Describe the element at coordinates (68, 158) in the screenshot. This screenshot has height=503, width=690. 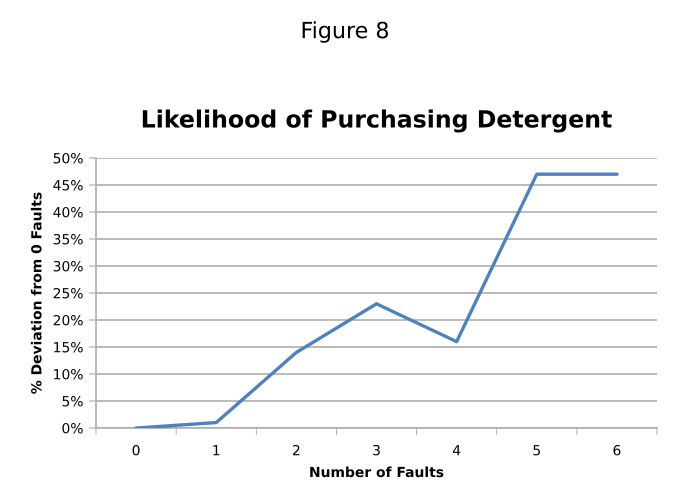
I see `y-tick-label: 50%` at that location.